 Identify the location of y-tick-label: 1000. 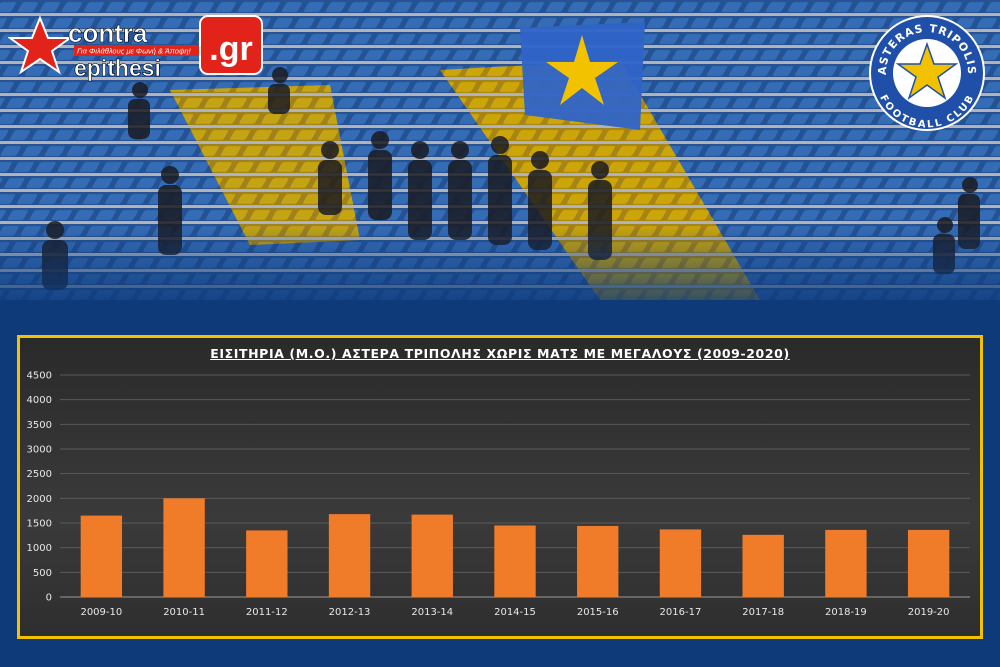
(39, 548).